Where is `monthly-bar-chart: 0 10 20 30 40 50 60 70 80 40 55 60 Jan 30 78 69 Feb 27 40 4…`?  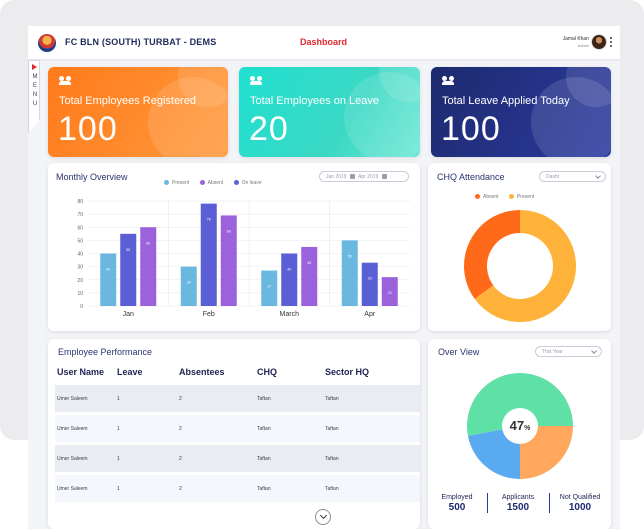 monthly-bar-chart: 0 10 20 30 40 50 60 70 80 40 55 60 Jan 30 78 69 Feb 27 40 4… is located at coordinates (243, 258).